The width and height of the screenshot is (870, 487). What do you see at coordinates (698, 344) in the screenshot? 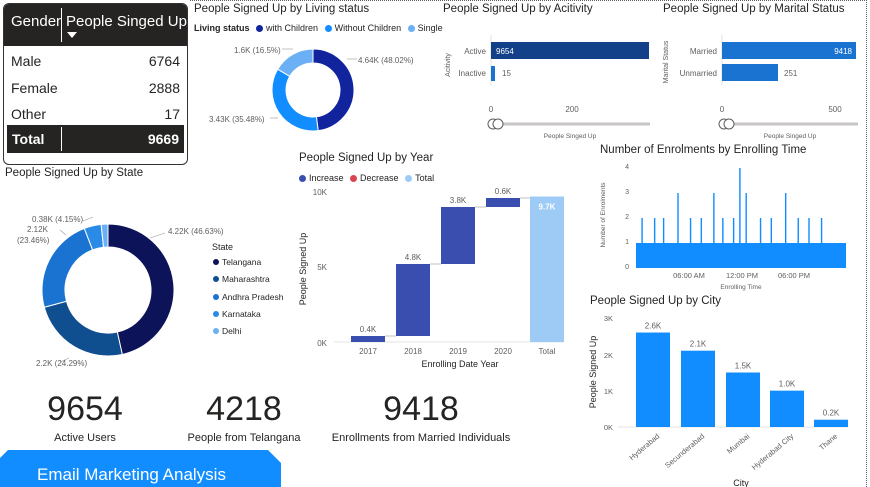
I see `city-value-label: 2.1K` at bounding box center [698, 344].